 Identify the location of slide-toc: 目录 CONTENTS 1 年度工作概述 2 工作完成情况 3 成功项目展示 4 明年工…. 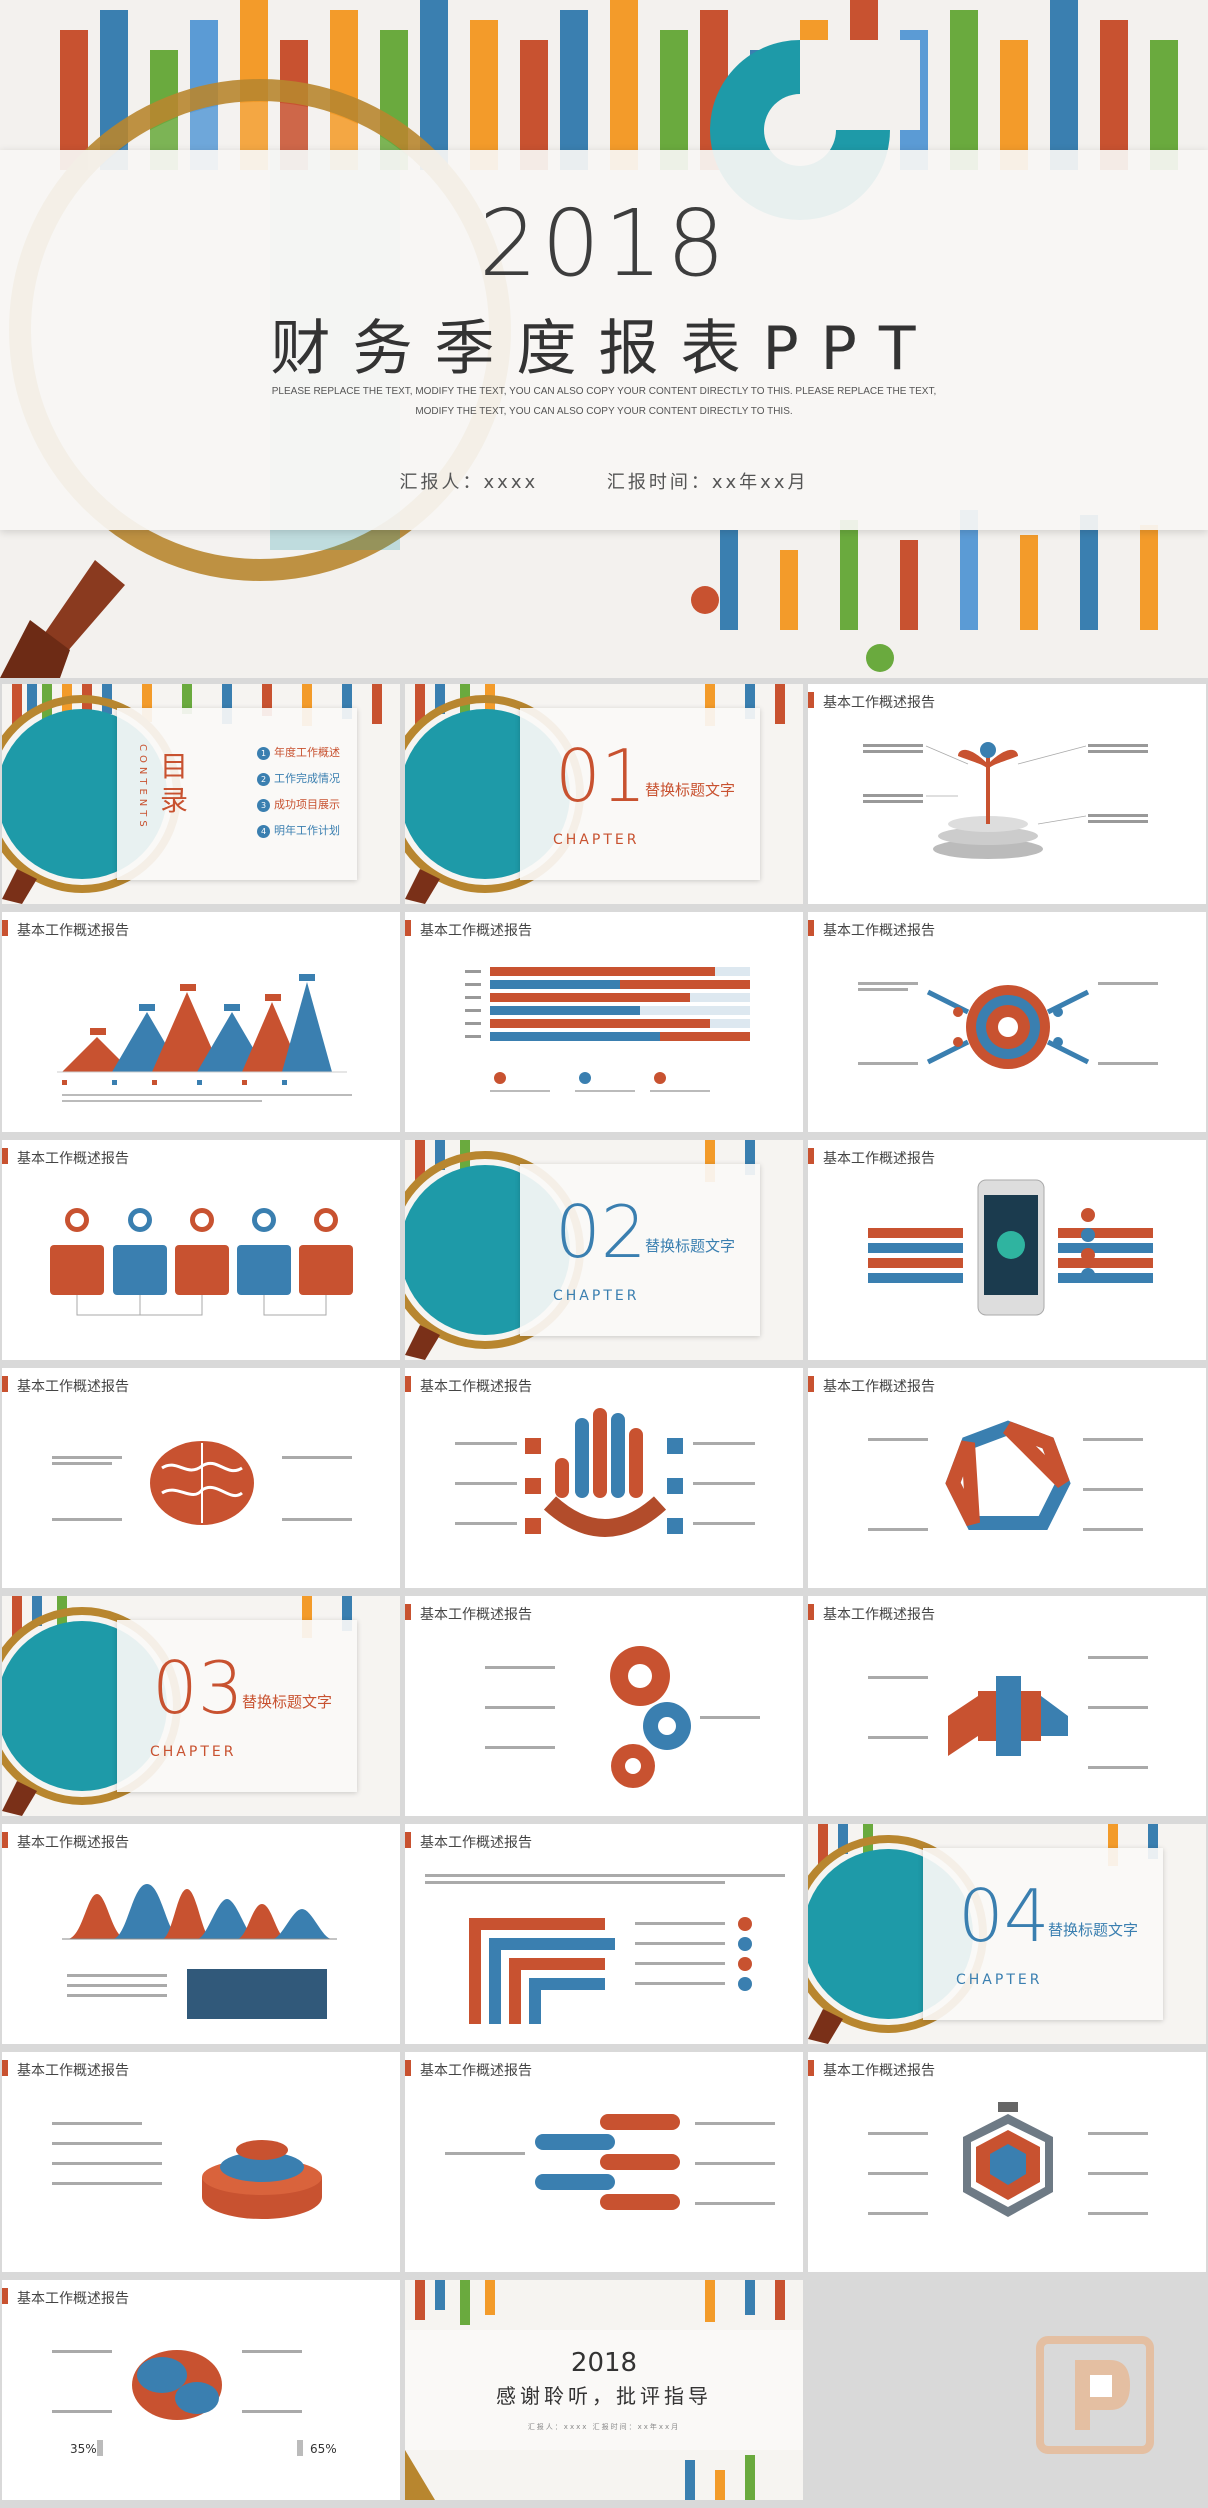
(201, 794).